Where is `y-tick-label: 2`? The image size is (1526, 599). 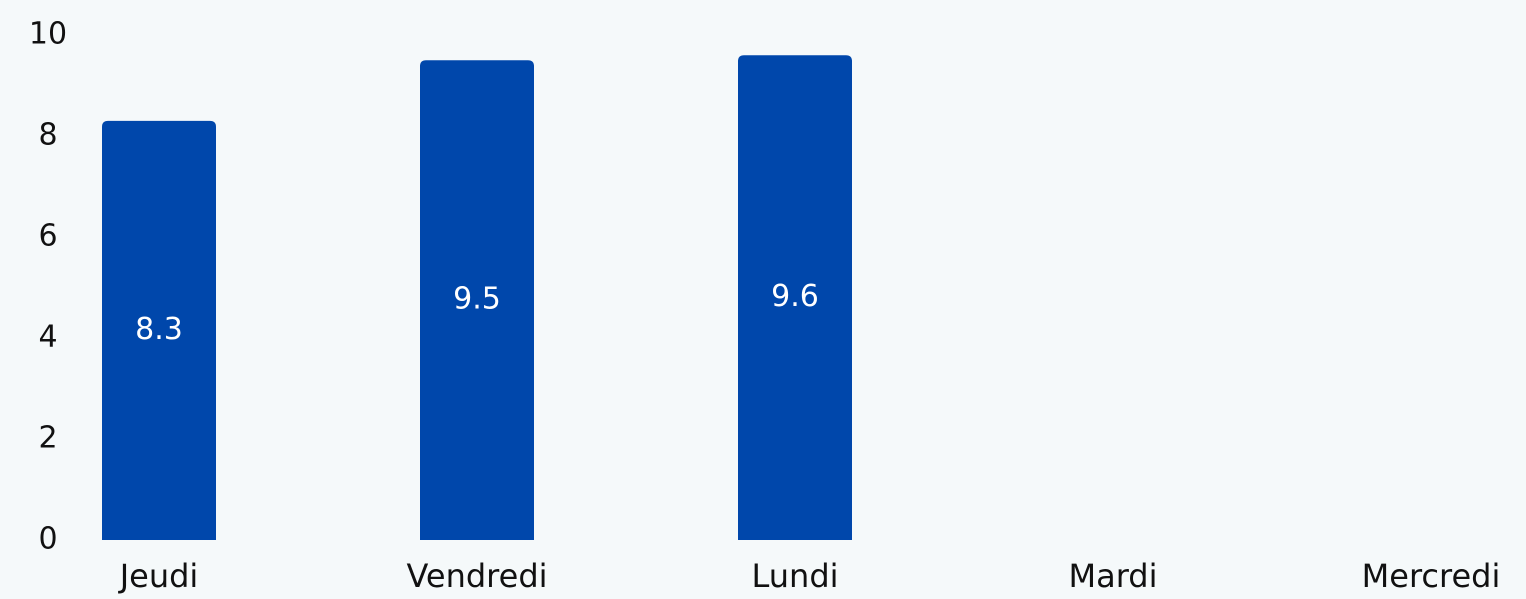
y-tick-label: 2 is located at coordinates (47, 438).